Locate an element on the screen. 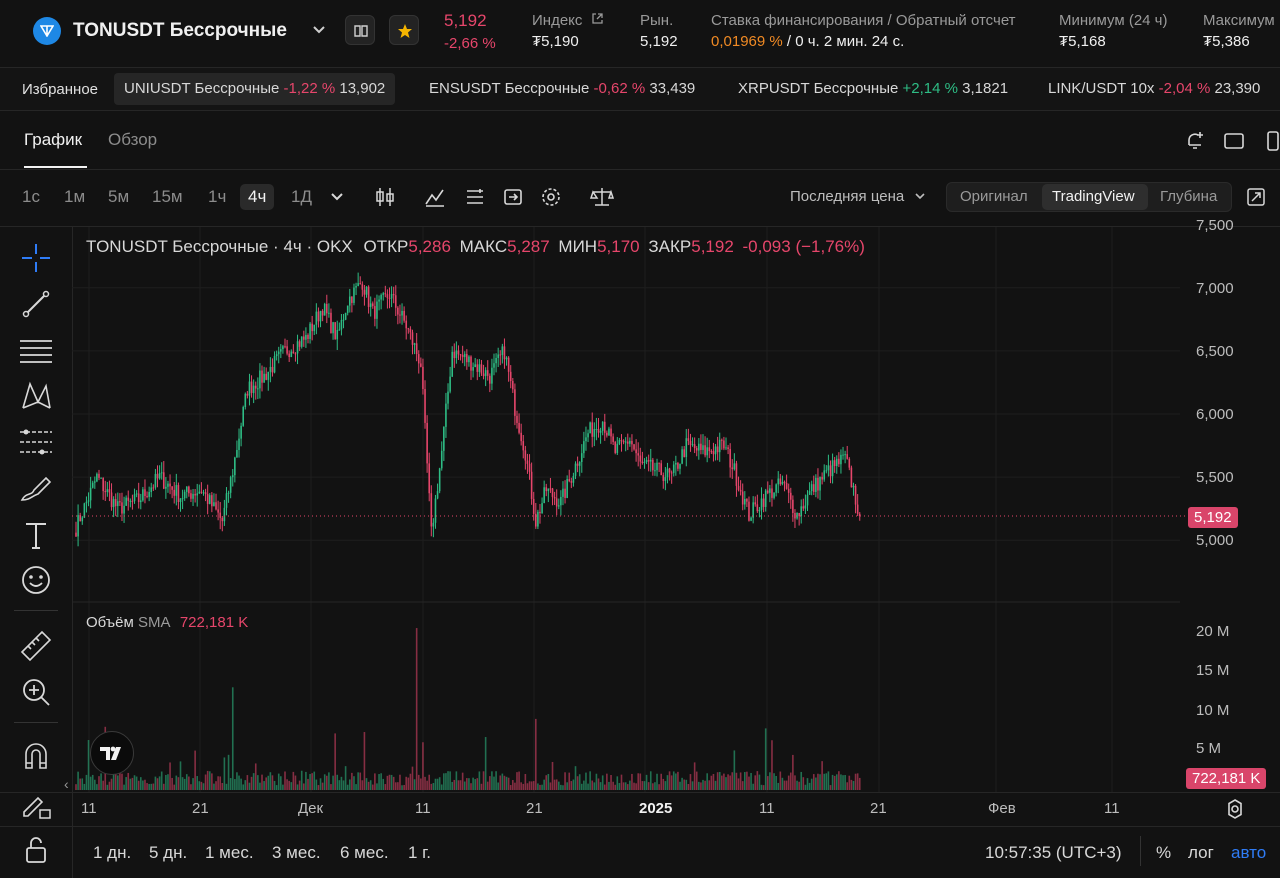 The height and width of the screenshot is (878, 1280). symbol-dropdown-chevron-icon is located at coordinates (319, 30).